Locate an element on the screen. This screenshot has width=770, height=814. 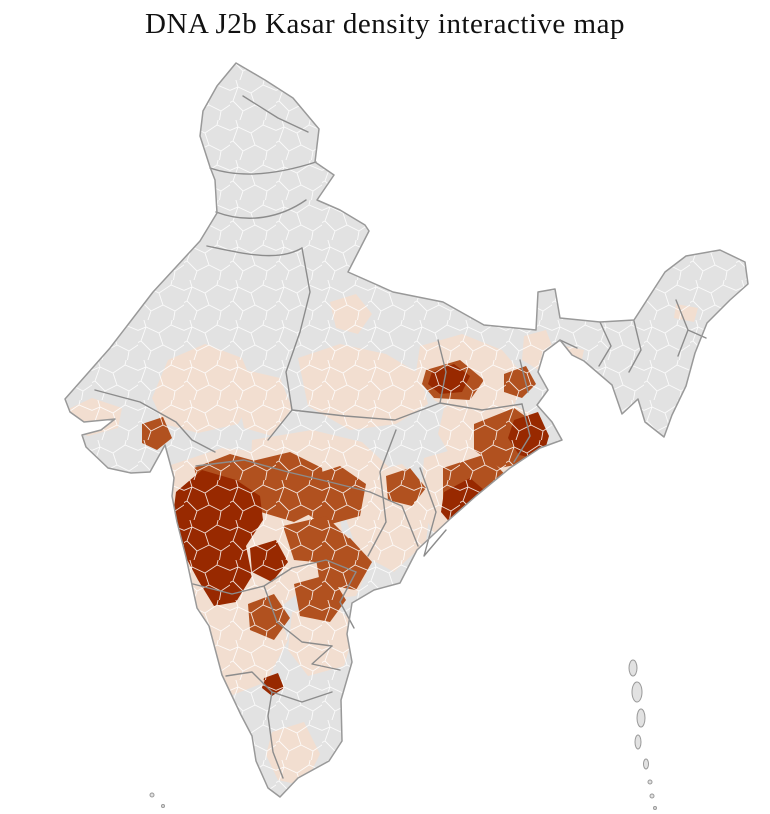
lakshadweep-islands is located at coordinates (157, 800).